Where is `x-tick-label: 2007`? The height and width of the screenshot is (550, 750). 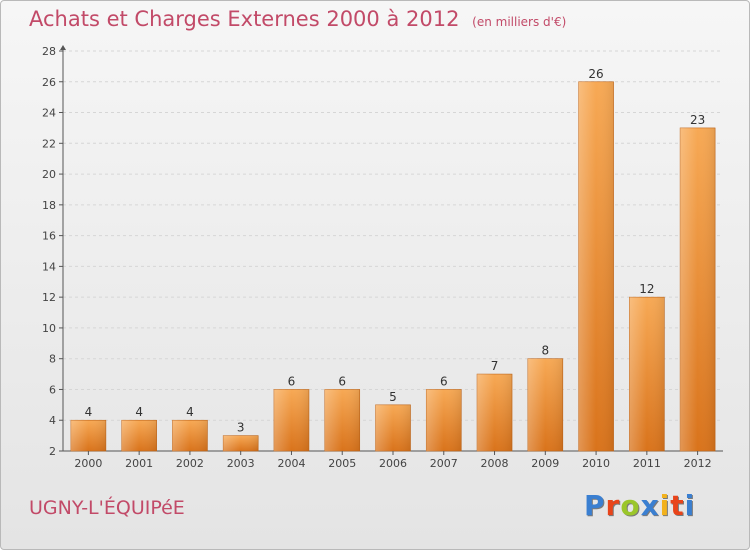
x-tick-label: 2007 is located at coordinates (444, 463).